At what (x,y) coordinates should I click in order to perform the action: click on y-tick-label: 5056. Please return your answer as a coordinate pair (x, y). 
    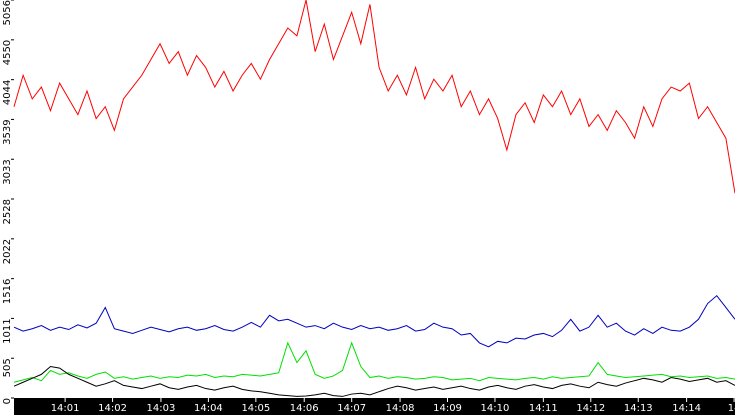
    Looking at the image, I should click on (7, 12).